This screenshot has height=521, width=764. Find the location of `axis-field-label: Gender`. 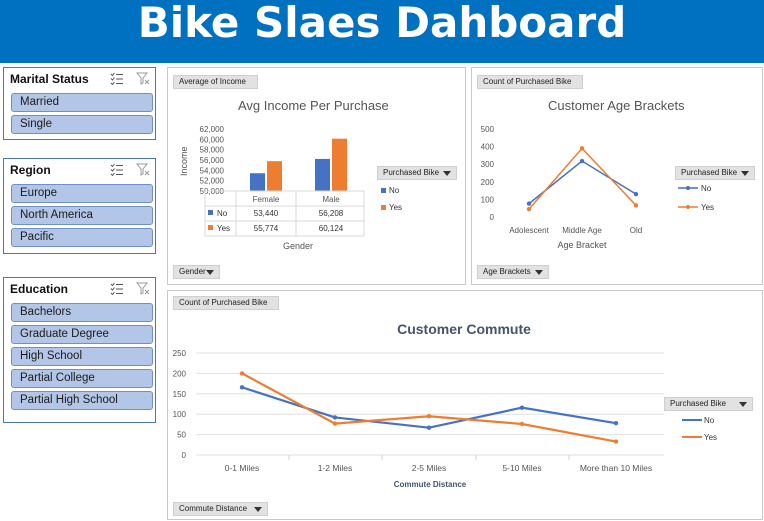

axis-field-label: Gender is located at coordinates (192, 271).